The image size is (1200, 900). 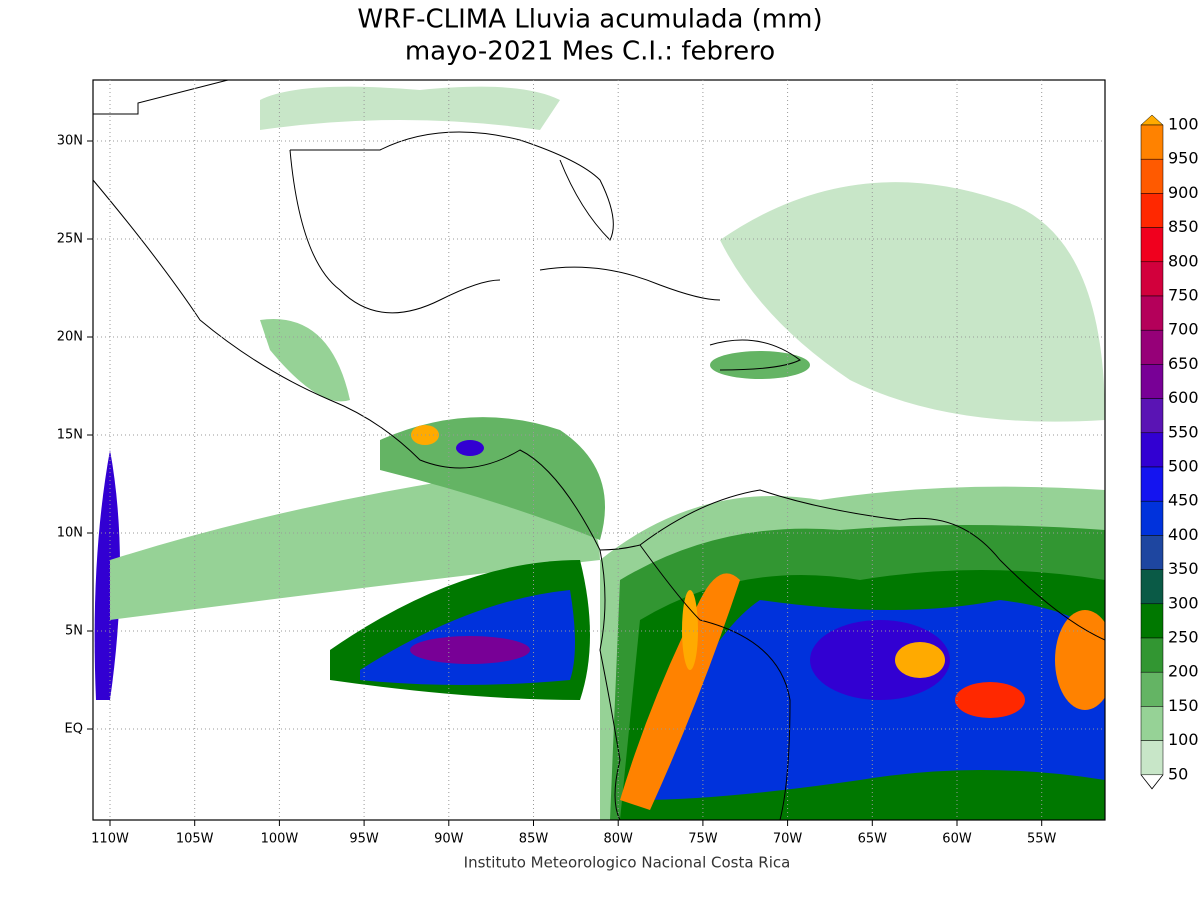 What do you see at coordinates (703, 839) in the screenshot?
I see `lon-label: 75W` at bounding box center [703, 839].